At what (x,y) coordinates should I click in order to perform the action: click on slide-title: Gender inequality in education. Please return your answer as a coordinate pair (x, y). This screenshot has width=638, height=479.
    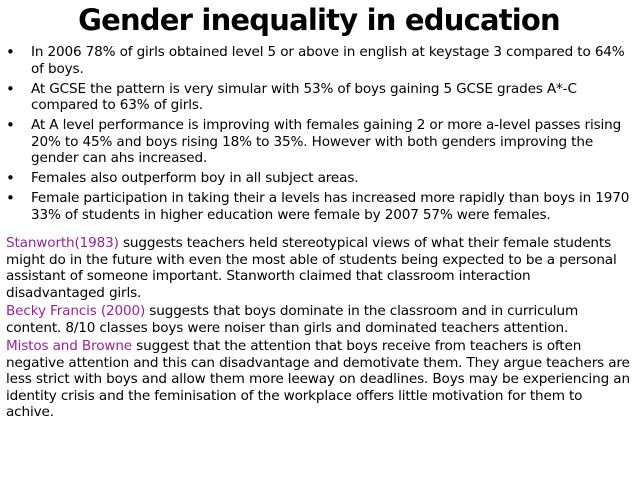
    Looking at the image, I should click on (319, 20).